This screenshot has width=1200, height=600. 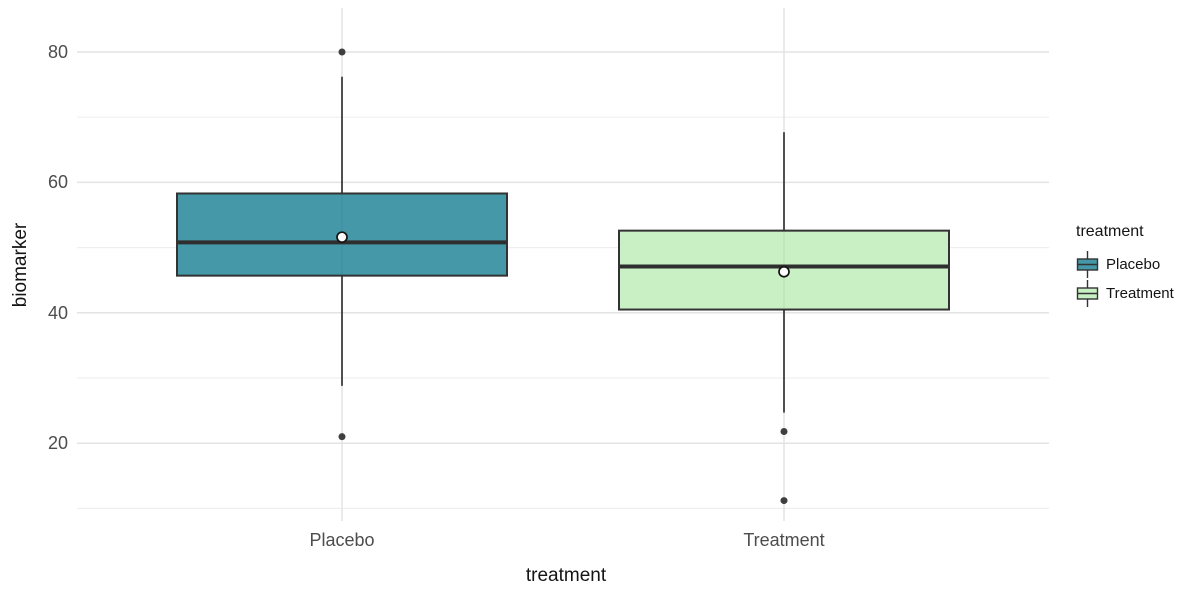 I want to click on legend-label-placebo: Placebo, so click(x=1133, y=264).